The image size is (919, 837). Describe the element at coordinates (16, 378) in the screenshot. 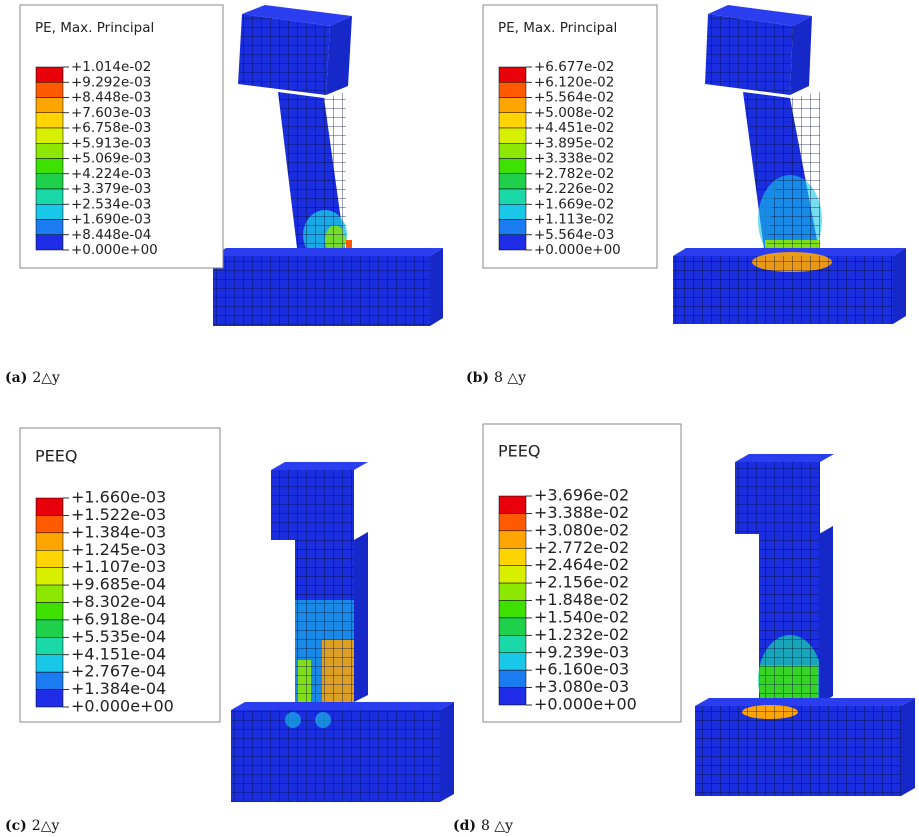

I see `caption-label: (a)` at that location.